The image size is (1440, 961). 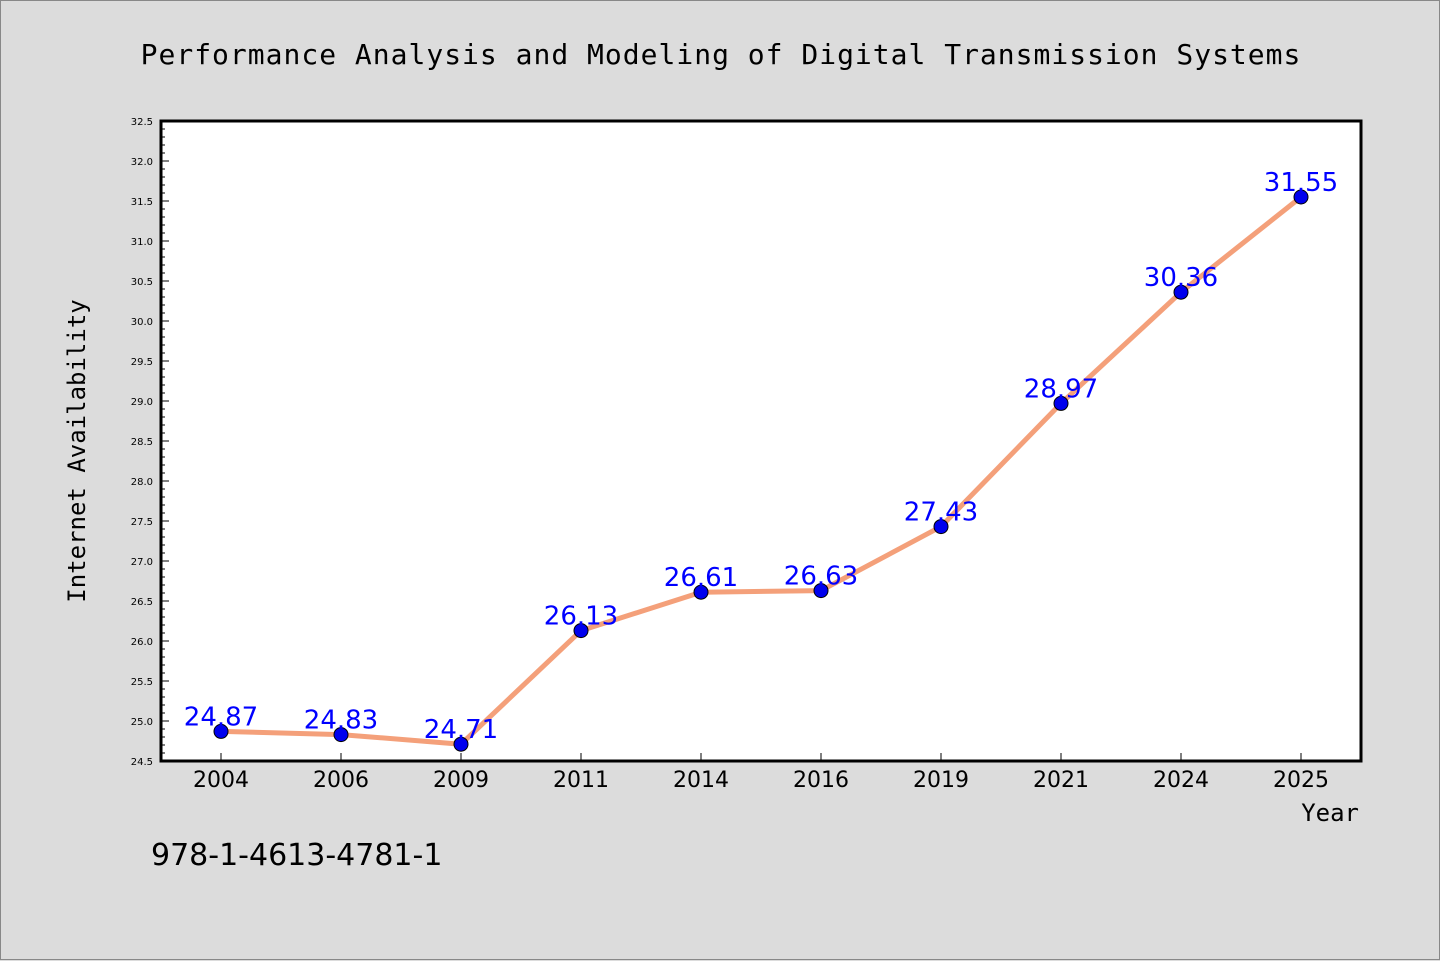 I want to click on x-tick-label: 2016, so click(x=821, y=780).